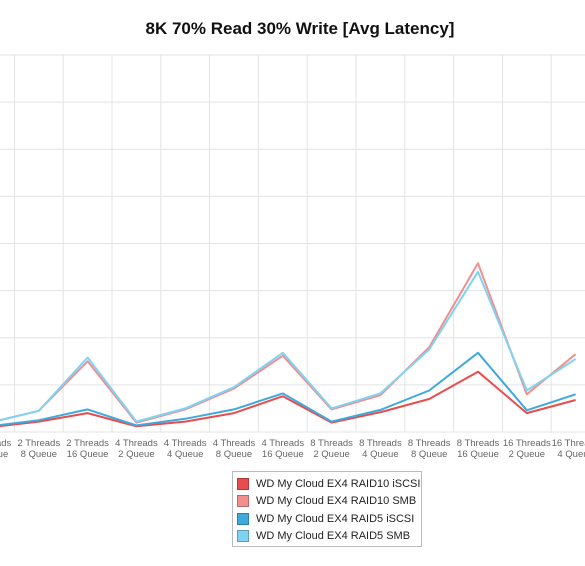 This screenshot has width=585, height=566. I want to click on x-tick-label: 4 Threads 4 Queue, so click(185, 449).